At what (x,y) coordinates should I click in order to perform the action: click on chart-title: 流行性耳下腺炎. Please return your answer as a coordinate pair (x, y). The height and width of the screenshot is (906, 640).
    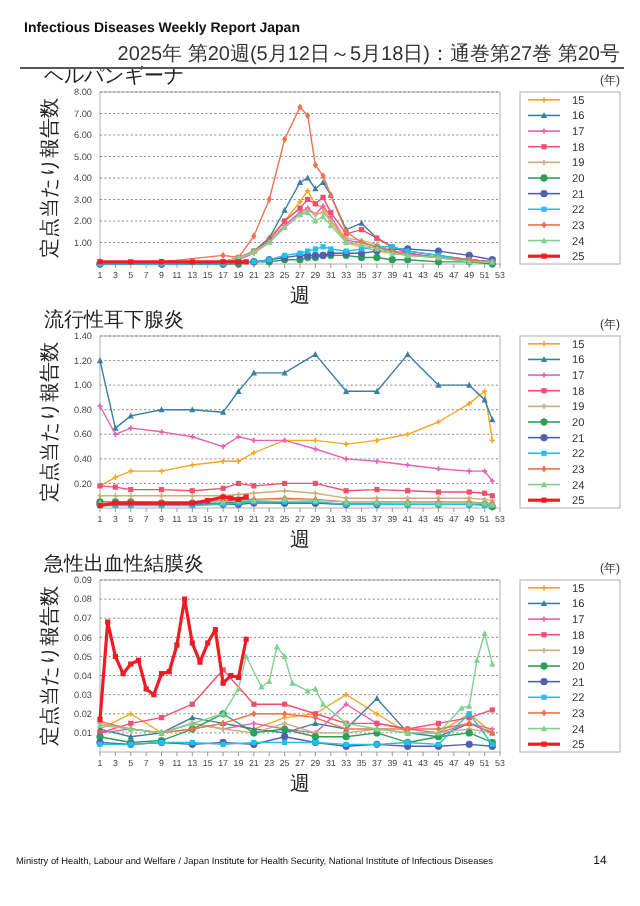
    Looking at the image, I should click on (114, 320).